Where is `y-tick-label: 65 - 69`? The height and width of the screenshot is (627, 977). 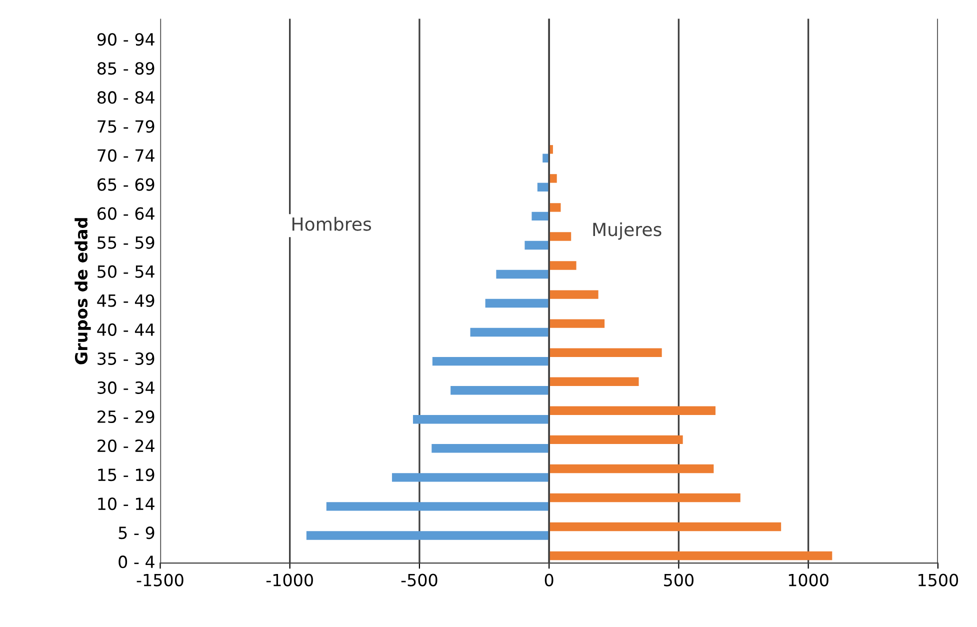
y-tick-label: 65 - 69 is located at coordinates (126, 184).